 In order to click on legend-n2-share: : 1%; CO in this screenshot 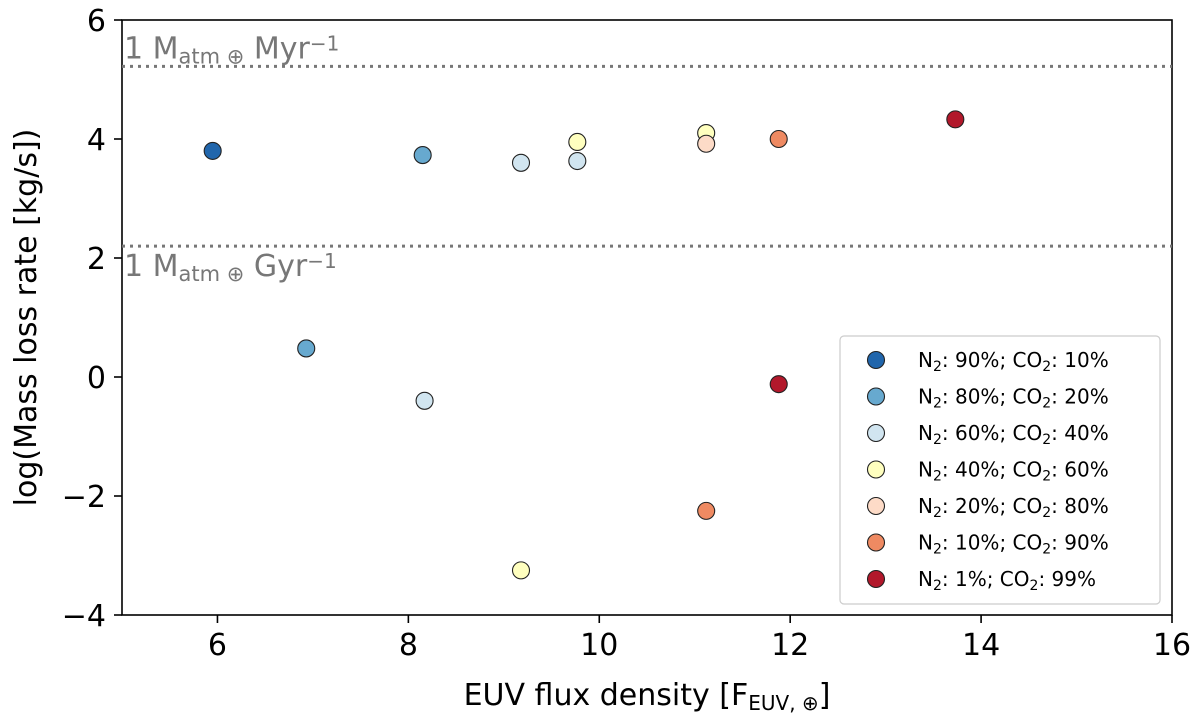, I will do `click(986, 579)`.